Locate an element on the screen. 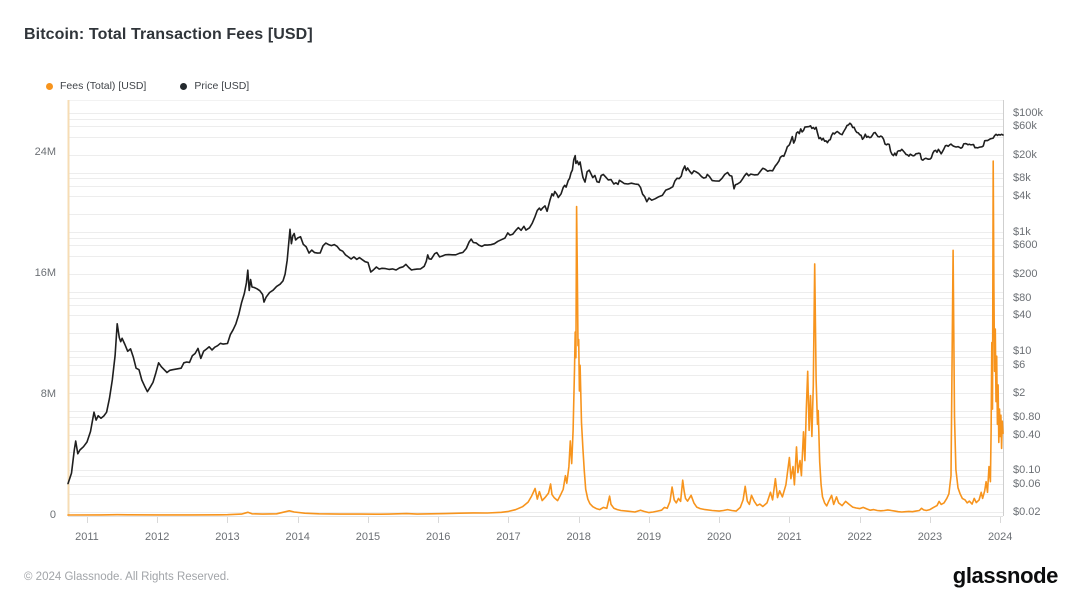 Image resolution: width=1080 pixels, height=608 pixels. legend-item-price: Price [USD] is located at coordinates (214, 86).